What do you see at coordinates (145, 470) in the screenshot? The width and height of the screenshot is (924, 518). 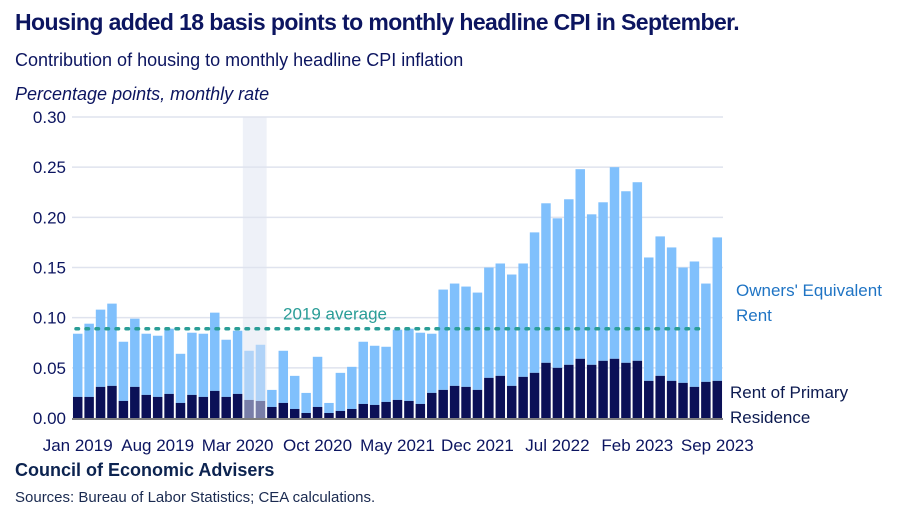 I see `source-organization: Council of Economic Advisers` at bounding box center [145, 470].